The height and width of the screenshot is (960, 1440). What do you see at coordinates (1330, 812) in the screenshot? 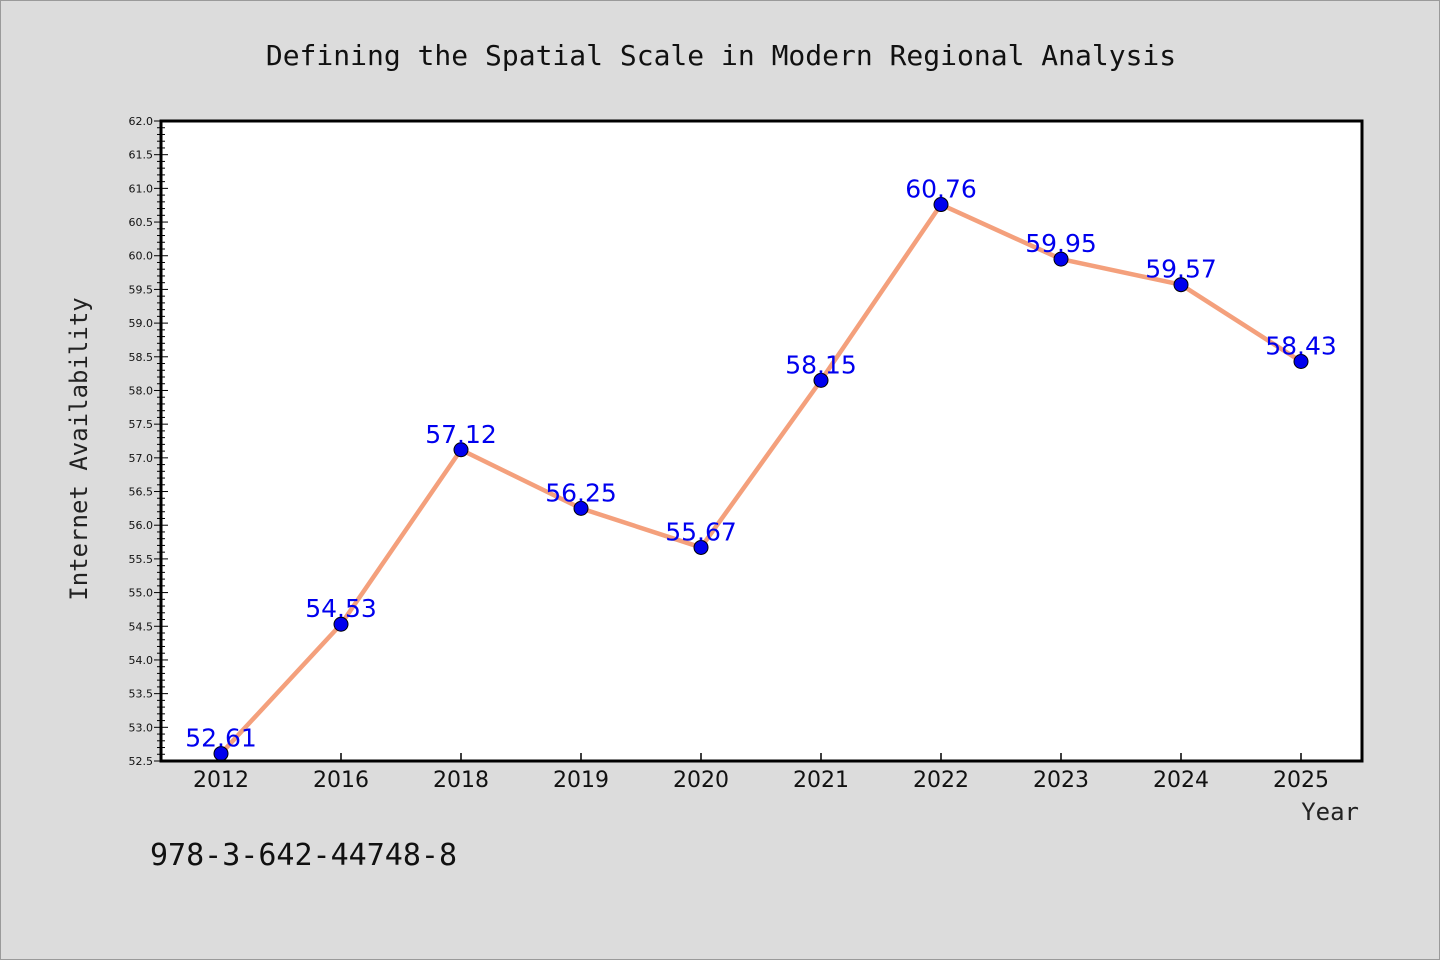
I see `x-axis-label: Year` at bounding box center [1330, 812].